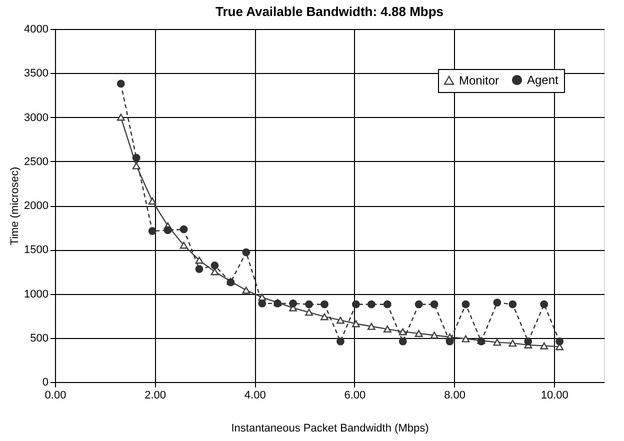 The image size is (624, 441). Describe the element at coordinates (543, 80) in the screenshot. I see `legend-label: Agent` at that location.